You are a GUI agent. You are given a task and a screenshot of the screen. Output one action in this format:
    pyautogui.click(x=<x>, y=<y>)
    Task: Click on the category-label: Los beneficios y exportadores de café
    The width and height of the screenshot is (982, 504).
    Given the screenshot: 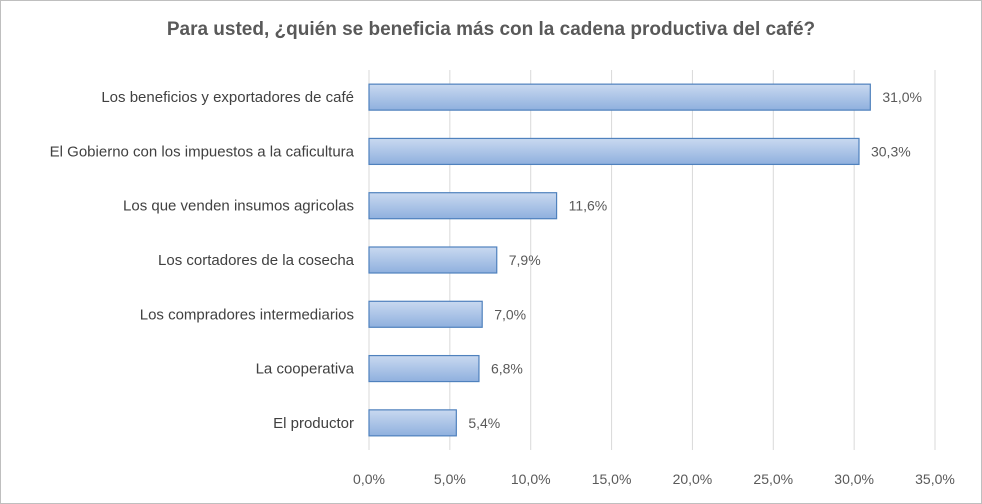 What is the action you would take?
    pyautogui.click(x=227, y=97)
    